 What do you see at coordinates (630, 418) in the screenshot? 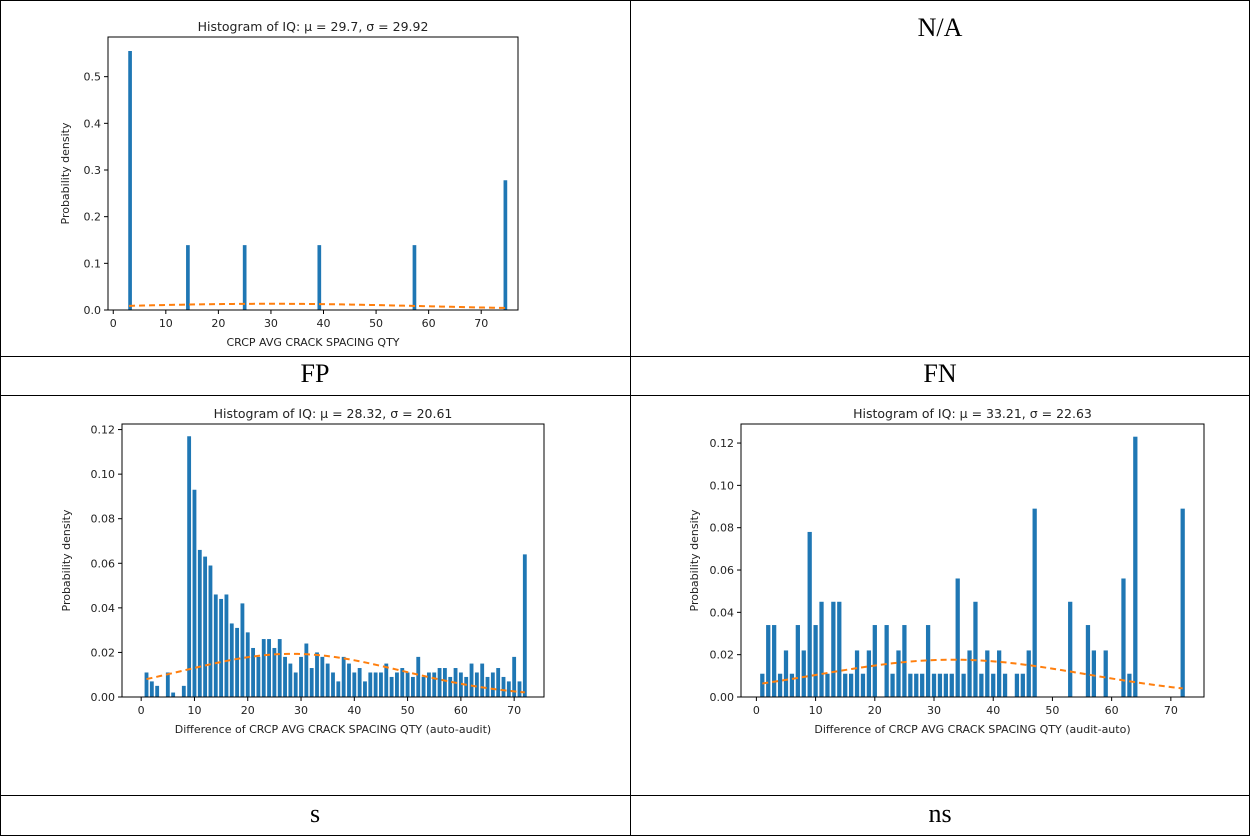
I see `border-middle` at bounding box center [630, 418].